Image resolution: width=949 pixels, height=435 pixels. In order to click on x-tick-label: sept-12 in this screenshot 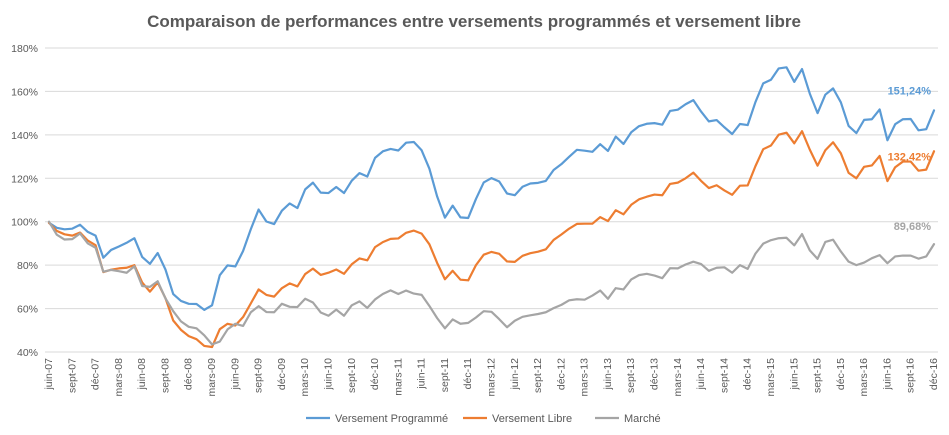, I will do `click(538, 375)`.